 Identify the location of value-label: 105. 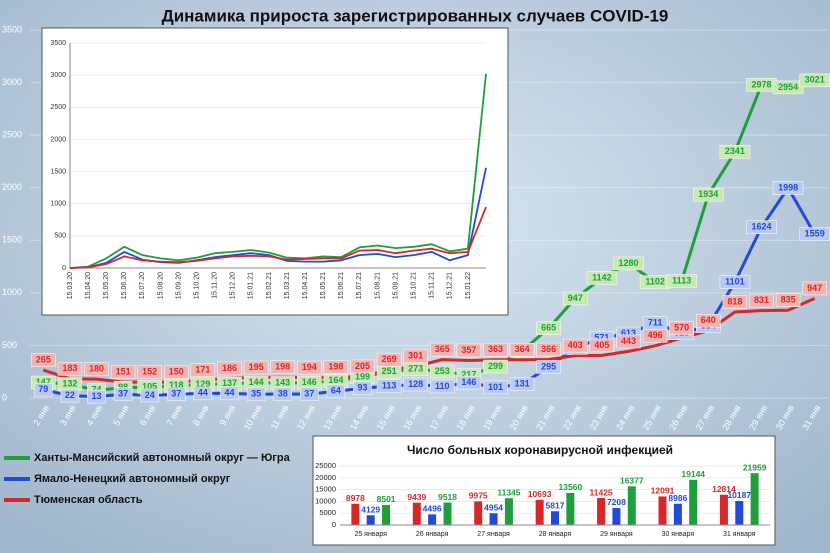
(149, 386).